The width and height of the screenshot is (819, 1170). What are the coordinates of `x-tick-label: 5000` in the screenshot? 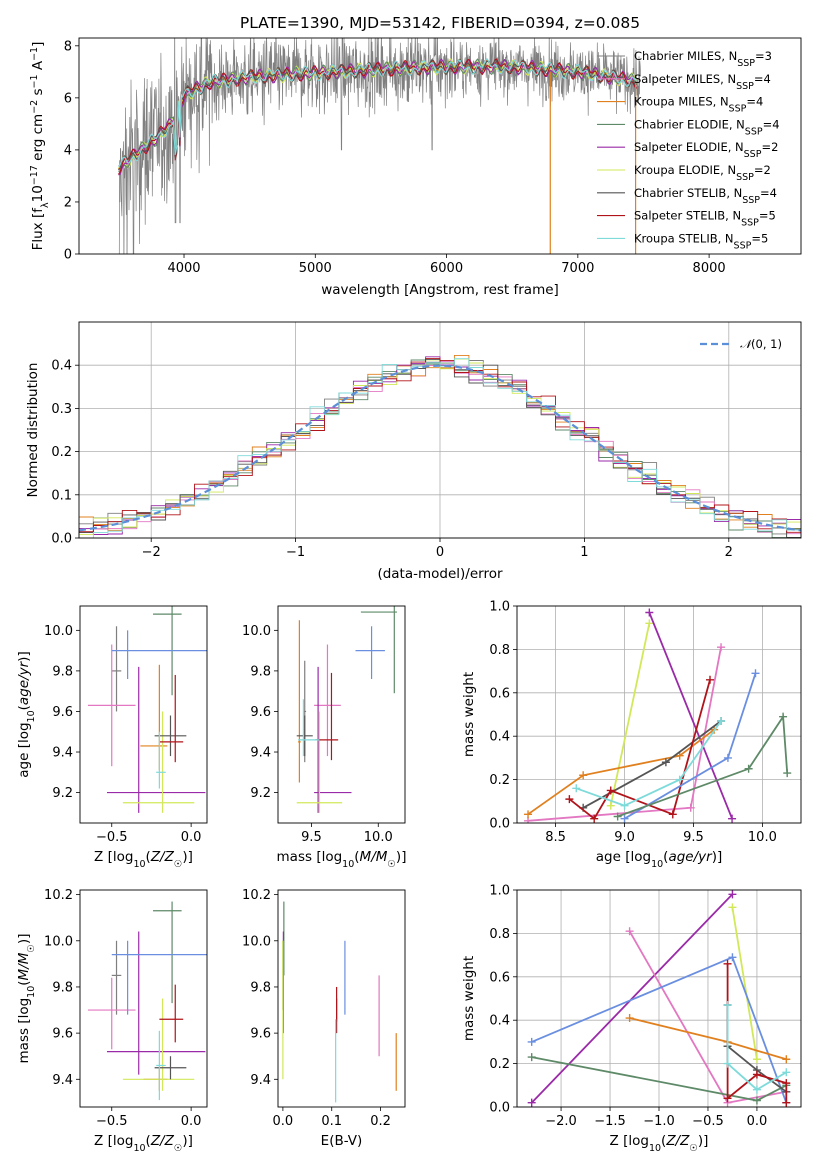 It's located at (315, 268).